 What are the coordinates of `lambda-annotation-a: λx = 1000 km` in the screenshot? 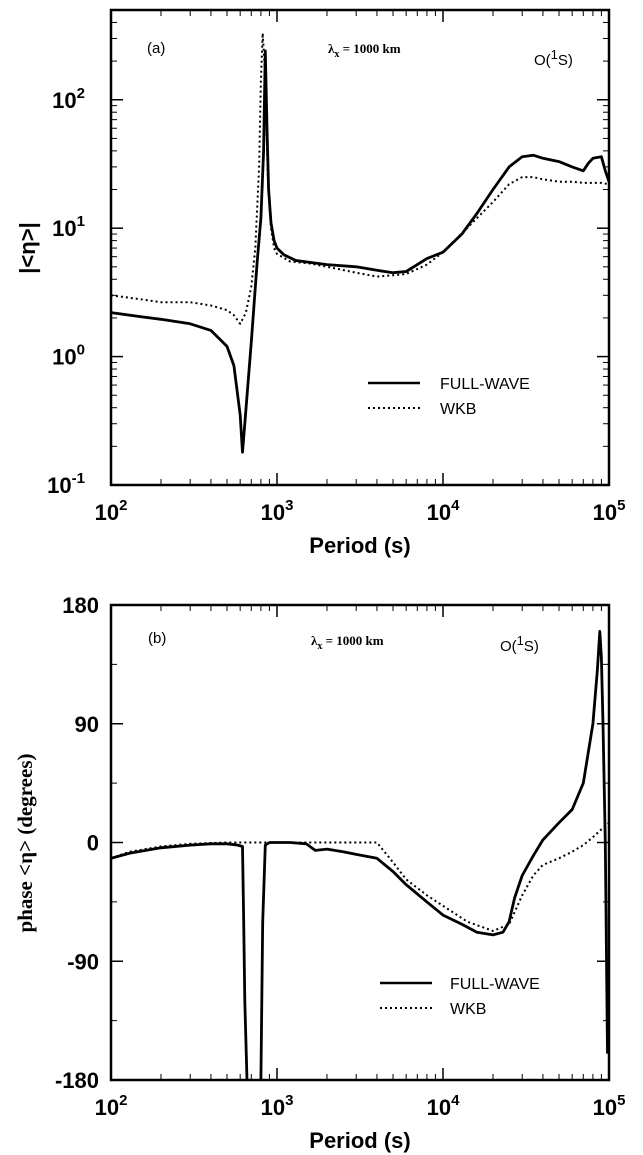 It's located at (364, 50).